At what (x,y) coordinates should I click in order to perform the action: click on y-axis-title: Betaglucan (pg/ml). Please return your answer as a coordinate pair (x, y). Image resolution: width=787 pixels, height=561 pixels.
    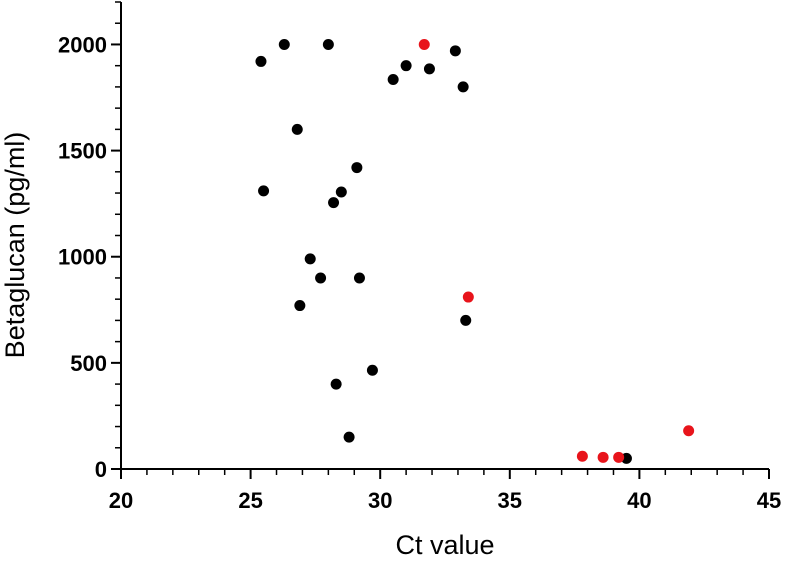
    Looking at the image, I should click on (15, 245).